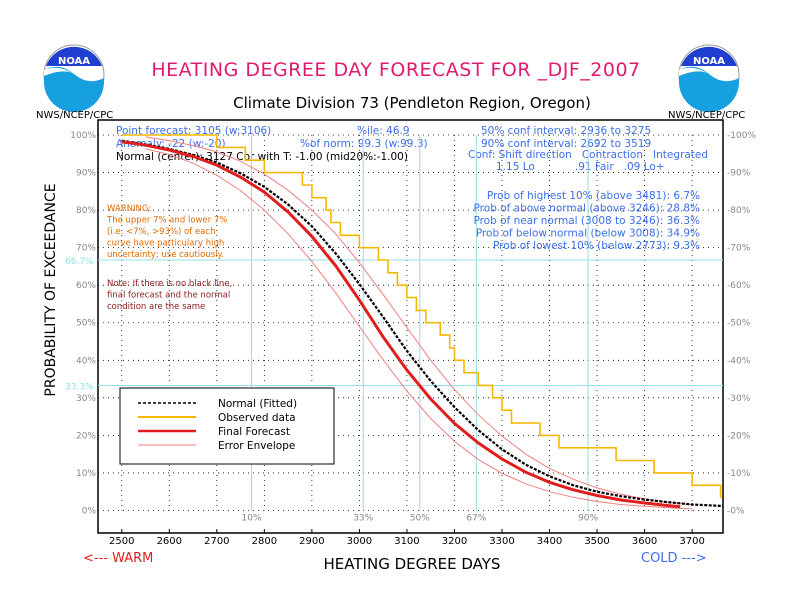 The width and height of the screenshot is (792, 612). What do you see at coordinates (165, 244) in the screenshot?
I see `warning-line: curve have particulary high` at bounding box center [165, 244].